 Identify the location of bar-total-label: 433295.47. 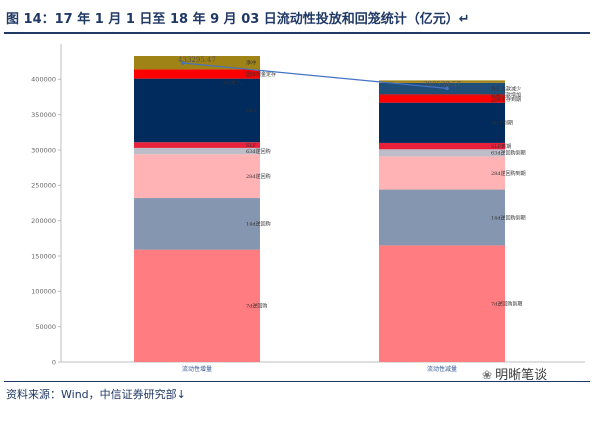
(197, 60).